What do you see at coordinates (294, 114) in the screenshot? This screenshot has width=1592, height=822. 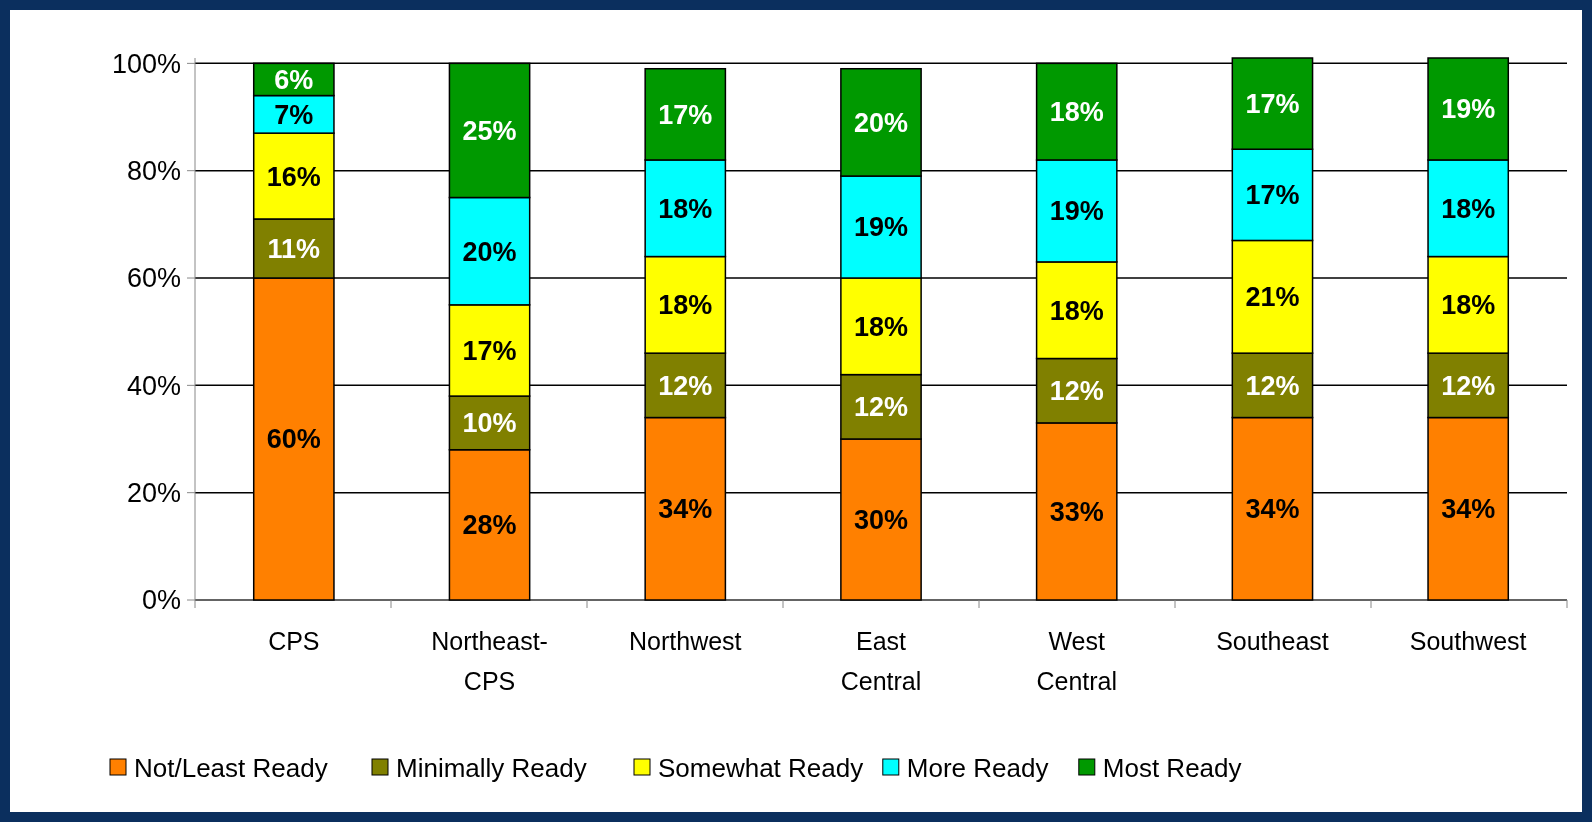 I see `data-label: 7%` at bounding box center [294, 114].